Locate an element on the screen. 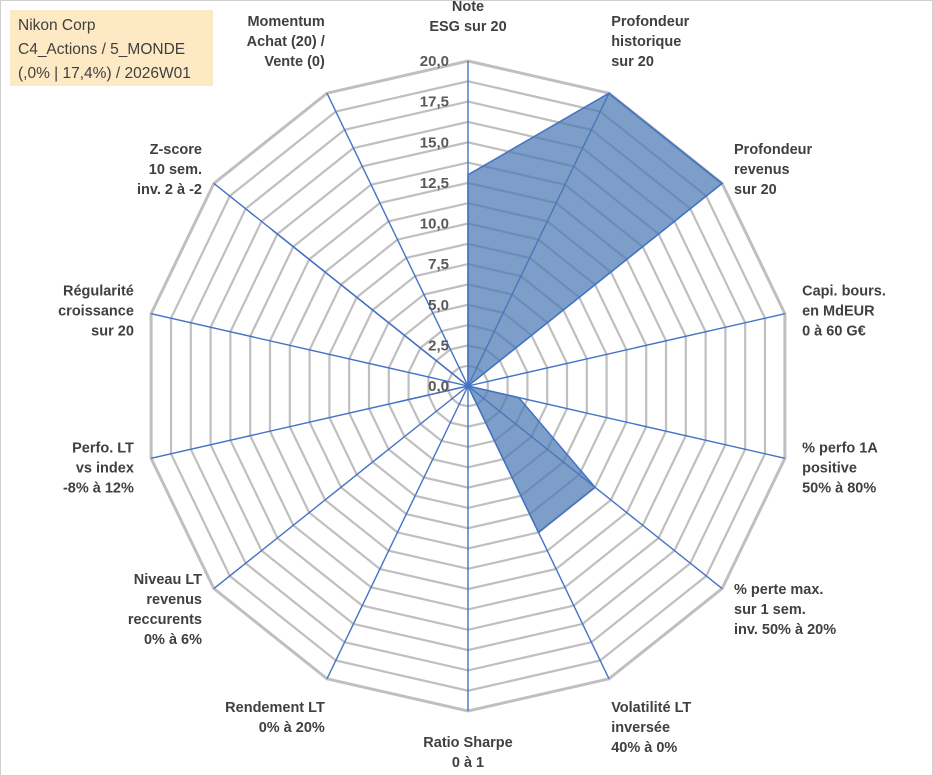 This screenshot has width=933, height=776. axis-label: Profondeur revenus sur 20 is located at coordinates (773, 170).